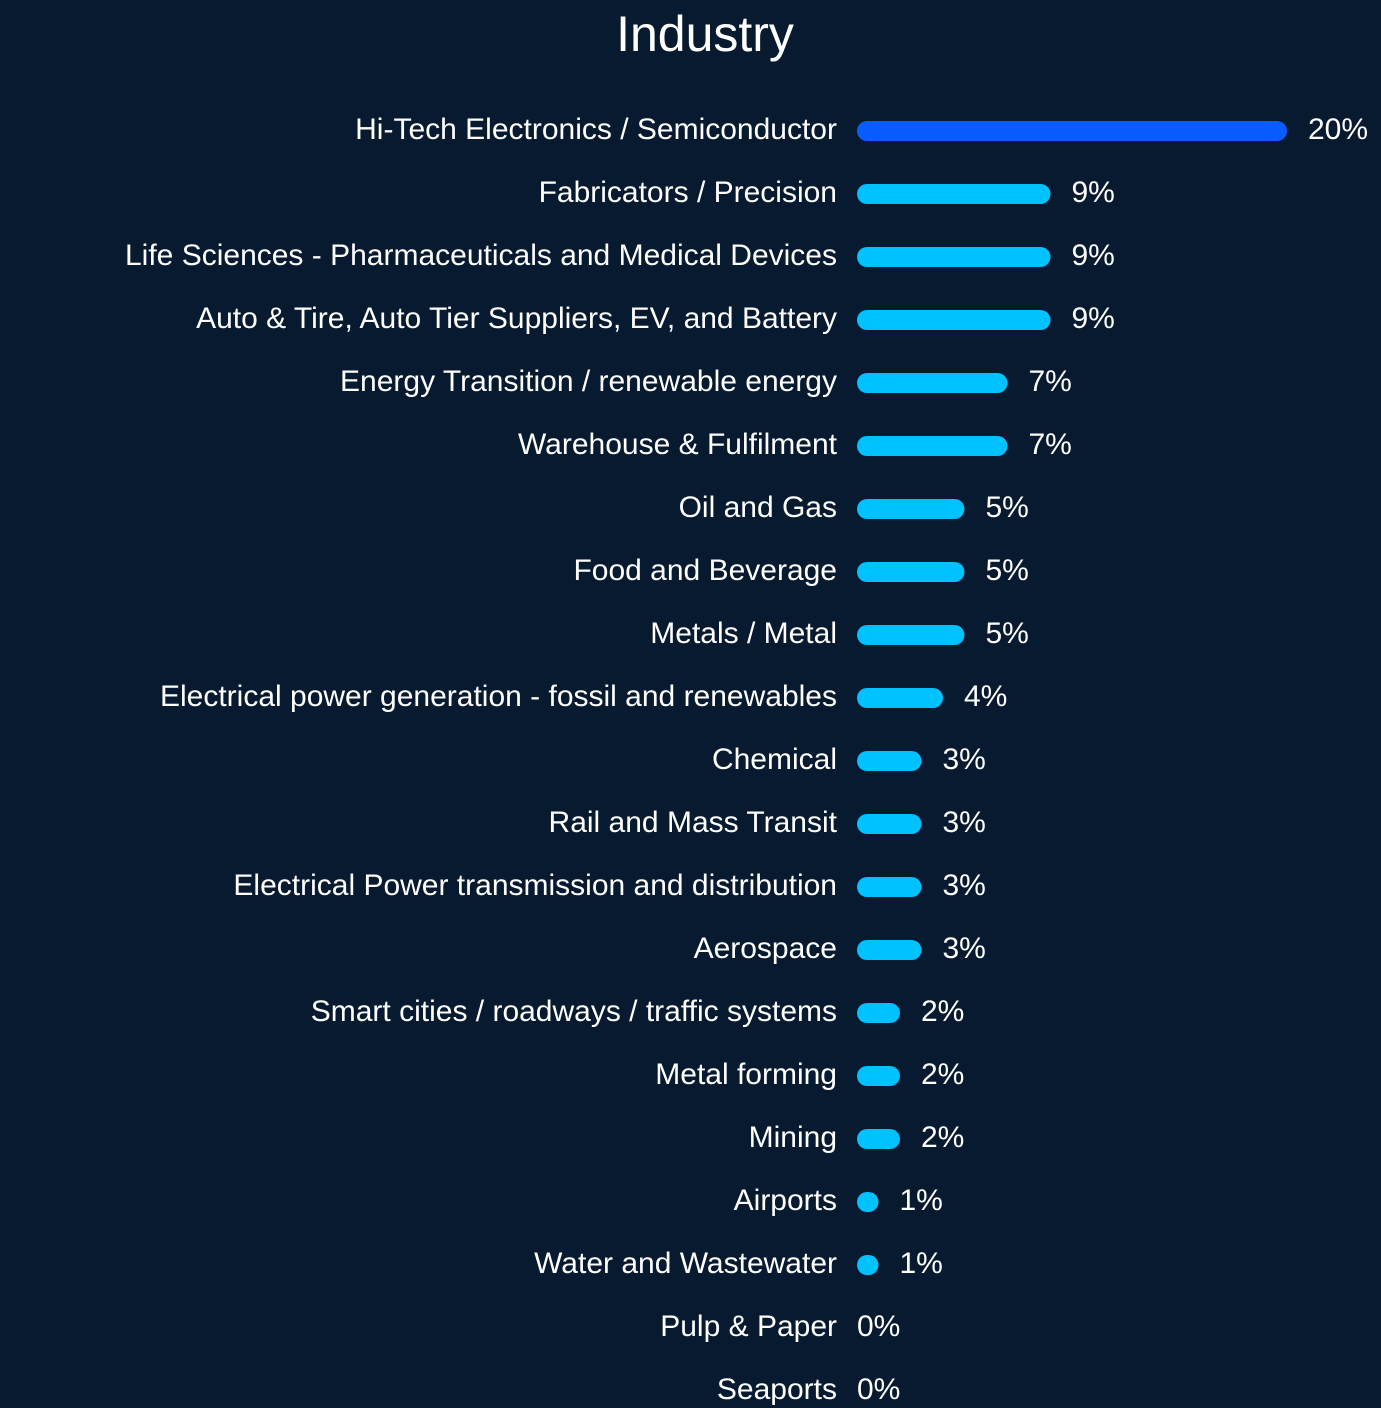  Describe the element at coordinates (705, 34) in the screenshot. I see `chart-title: Industry` at that location.